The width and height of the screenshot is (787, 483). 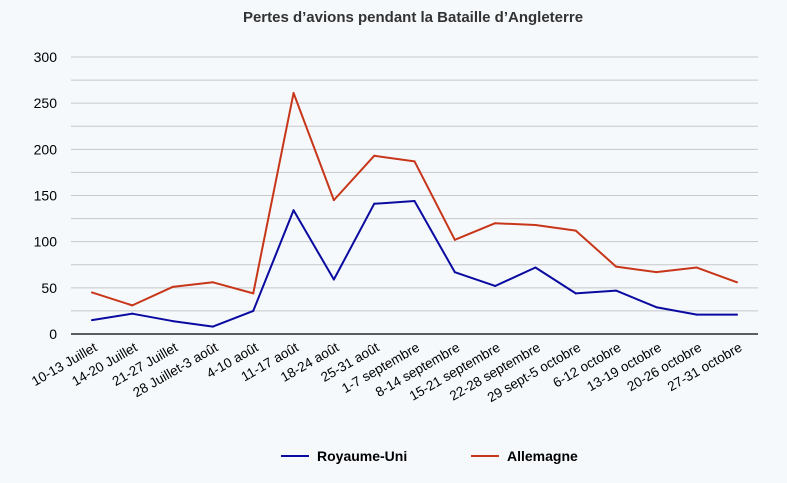 I want to click on y-tick-label: 150, so click(x=46, y=196).